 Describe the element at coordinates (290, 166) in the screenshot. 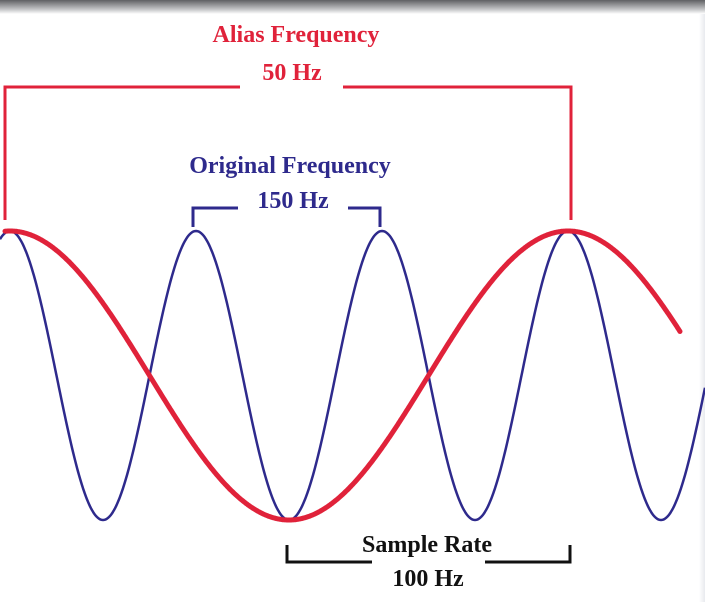

I see `original-frequency-title: Original Frequency` at that location.